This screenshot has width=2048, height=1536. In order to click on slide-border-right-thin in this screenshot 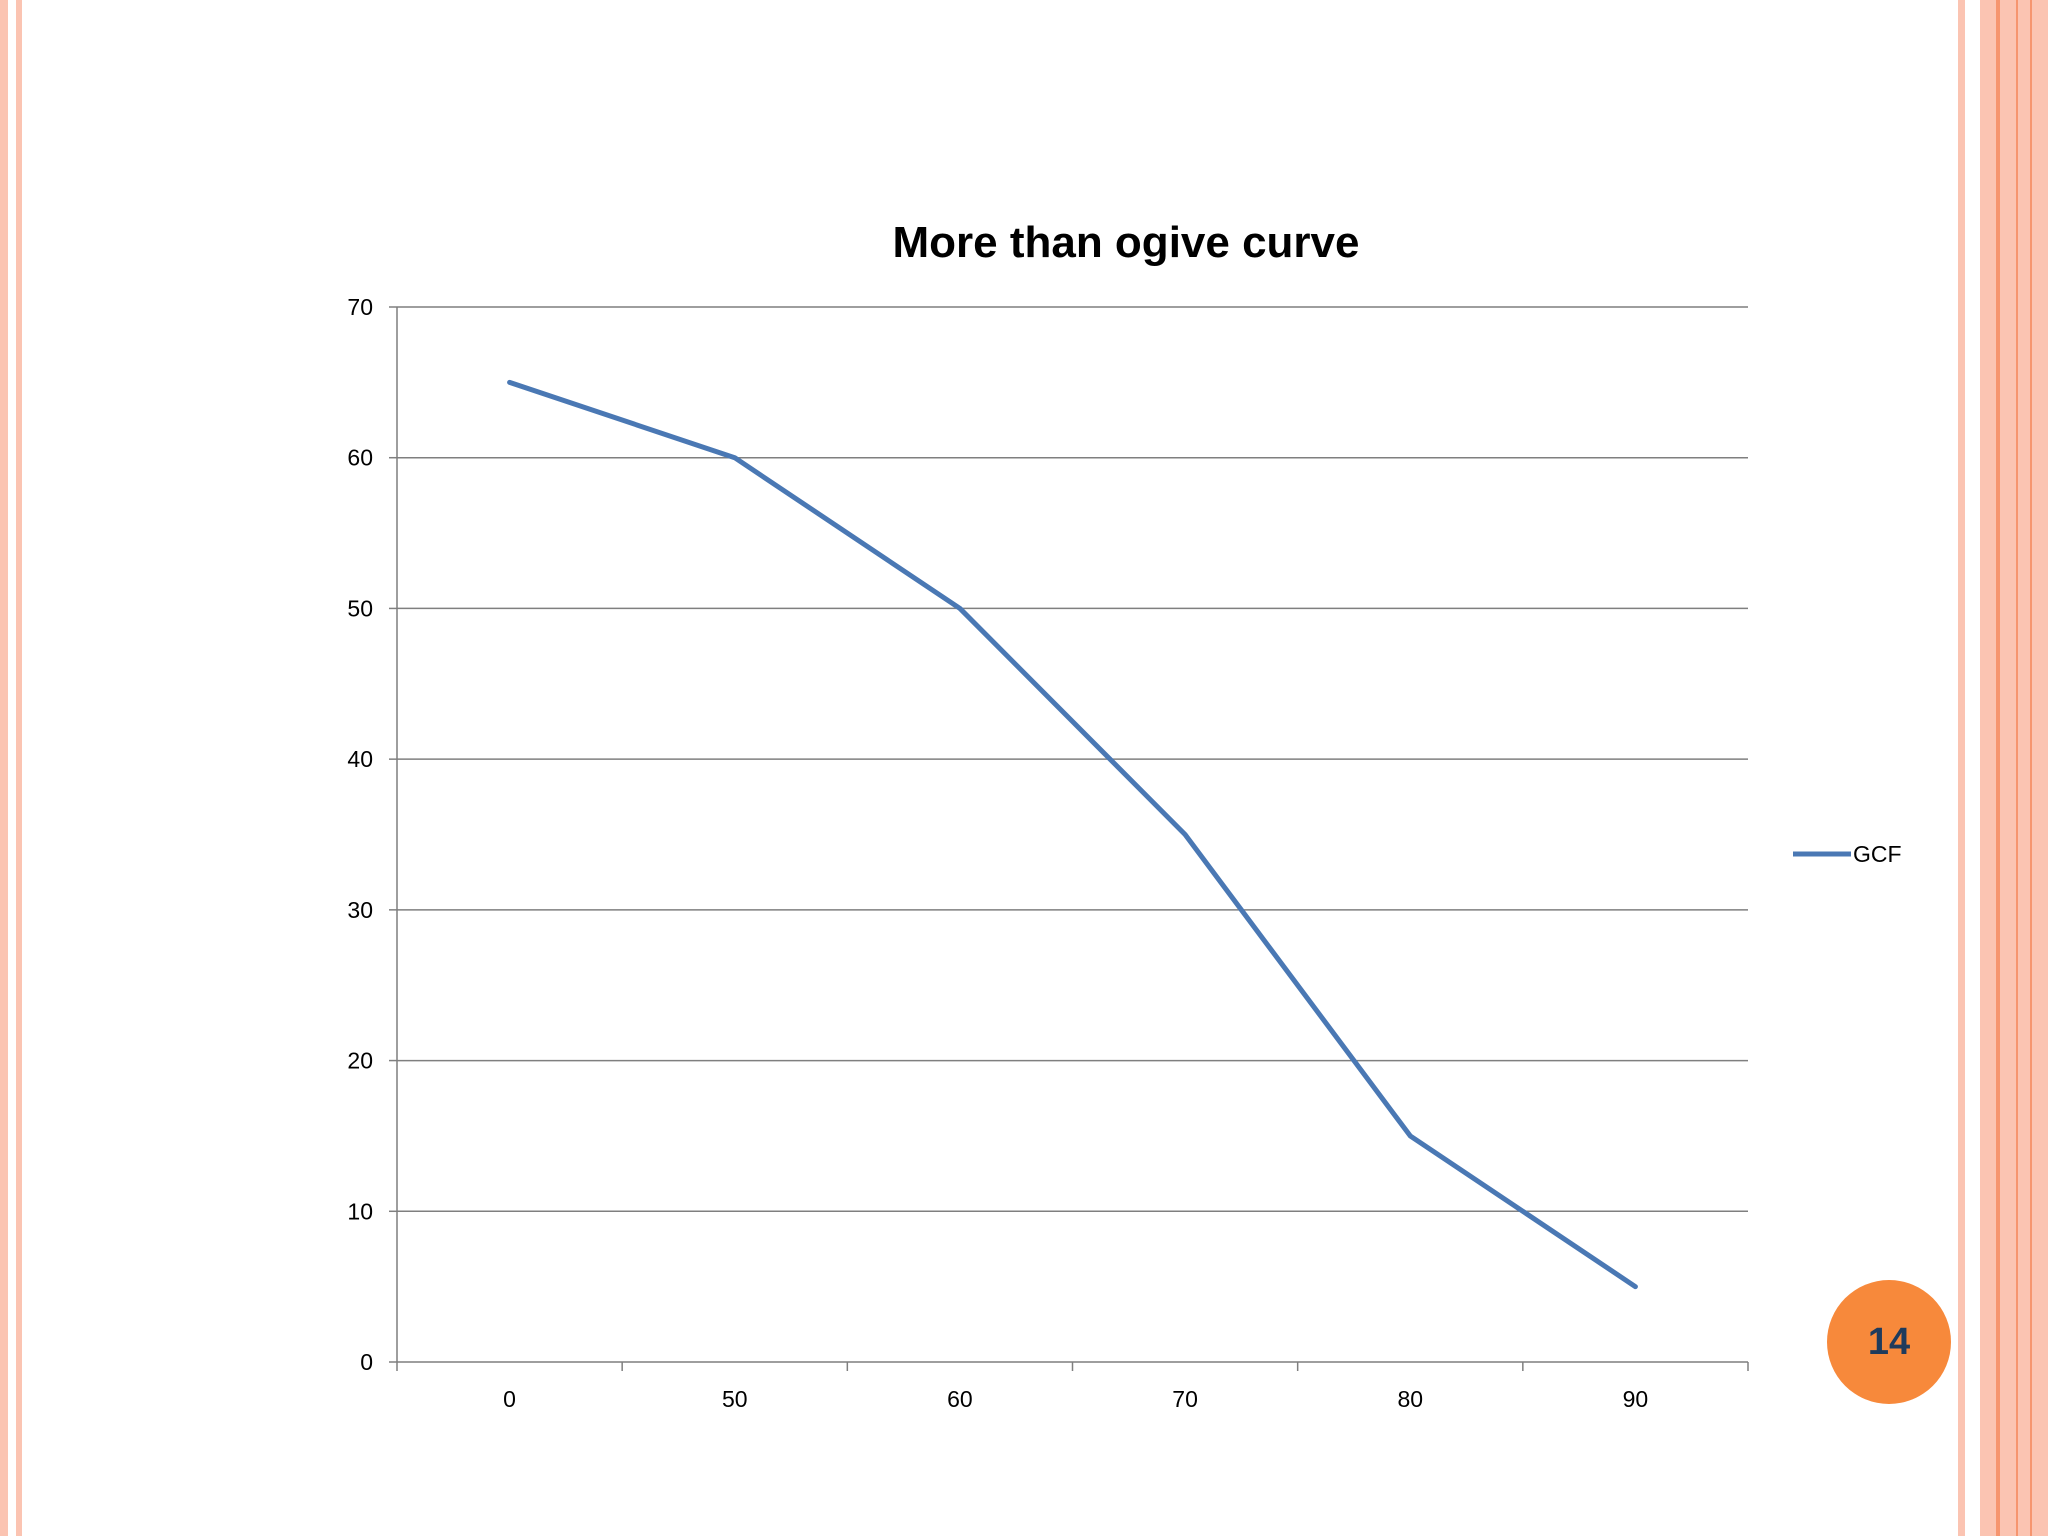, I will do `click(1961, 768)`.